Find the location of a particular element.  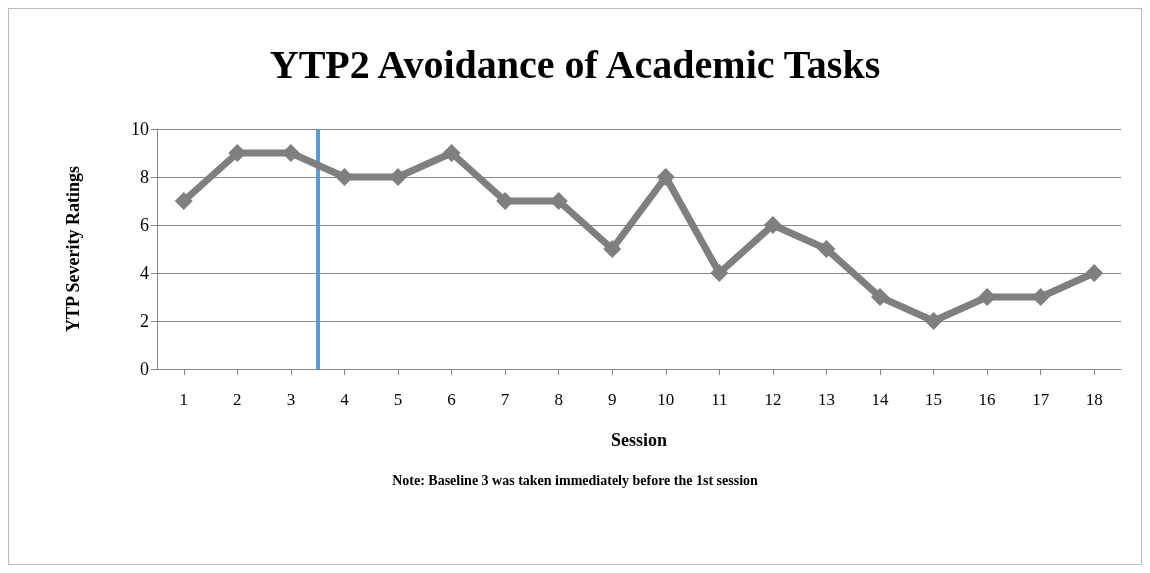

x-tick-label: 9 is located at coordinates (612, 399).